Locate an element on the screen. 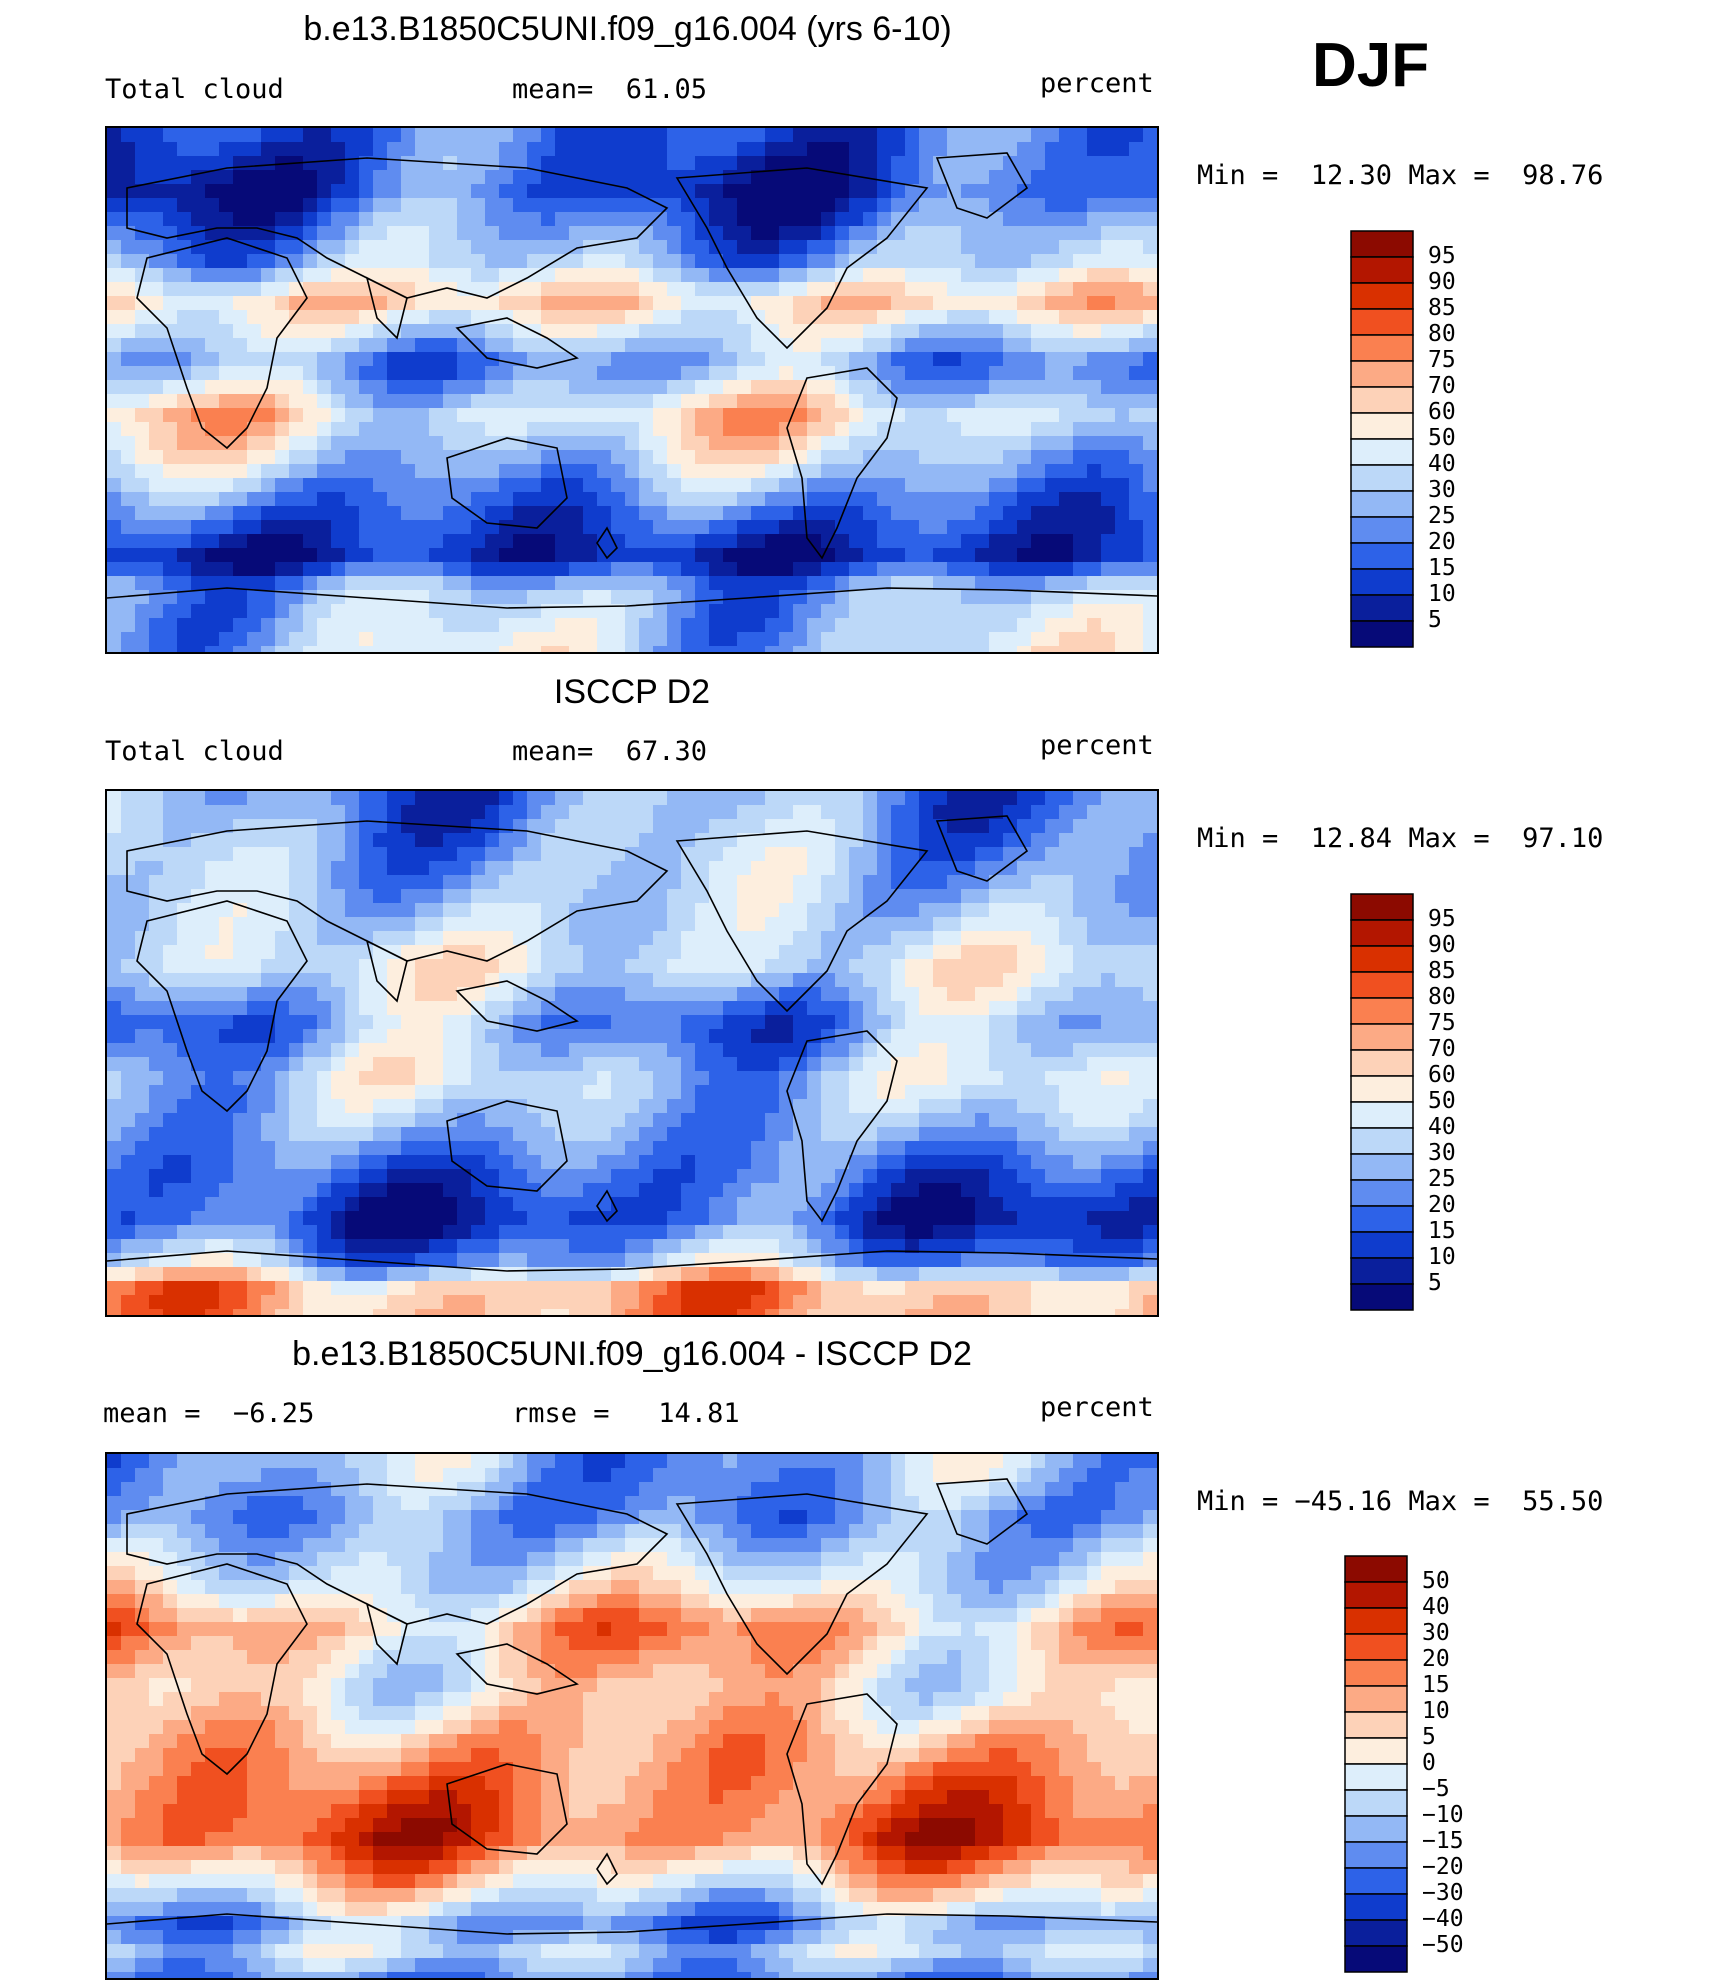  panel-1-minmax: Min = 12.30 Max = 98.76 is located at coordinates (1400, 175).